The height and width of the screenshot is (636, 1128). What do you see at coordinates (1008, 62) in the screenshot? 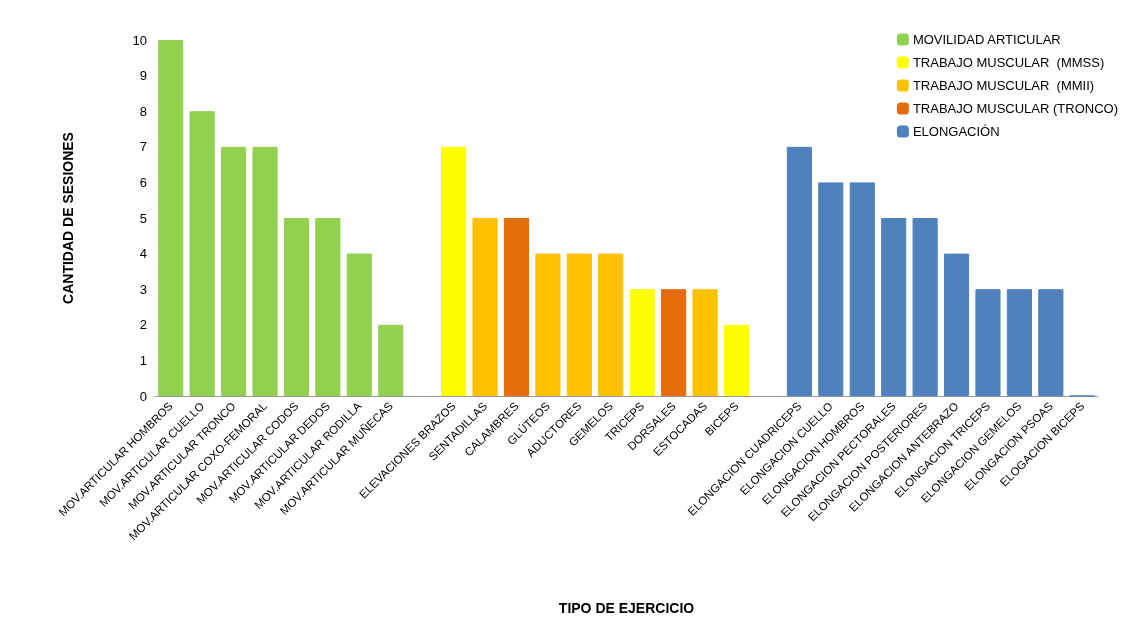
I see `legend-label: TRABAJO MUSCULAR (MMSS)` at bounding box center [1008, 62].